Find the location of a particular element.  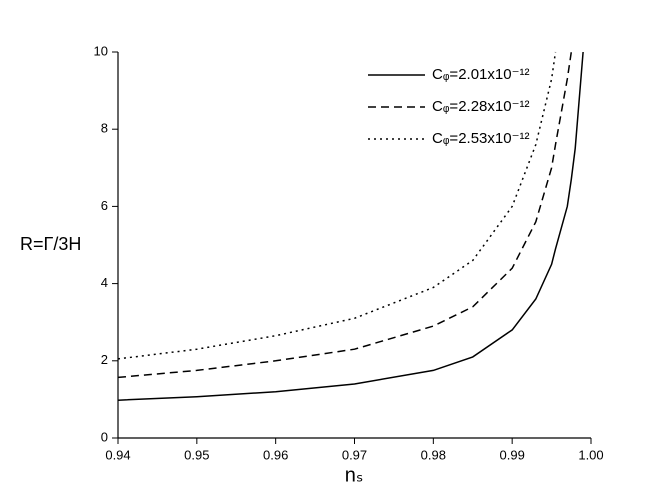

x-tick-label: 1.00 is located at coordinates (590, 454).